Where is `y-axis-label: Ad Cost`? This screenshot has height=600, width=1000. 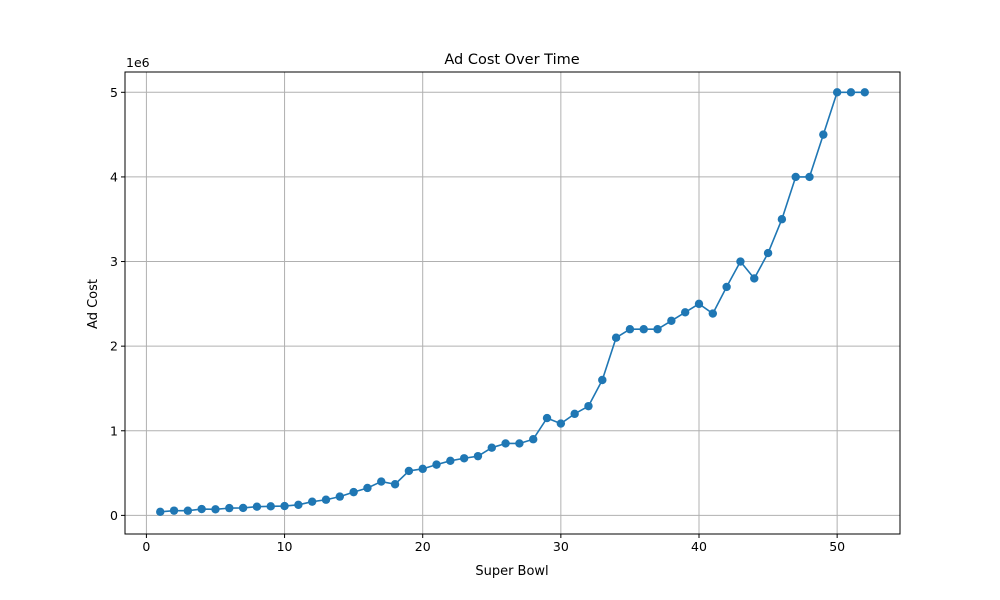
y-axis-label: Ad Cost is located at coordinates (93, 304).